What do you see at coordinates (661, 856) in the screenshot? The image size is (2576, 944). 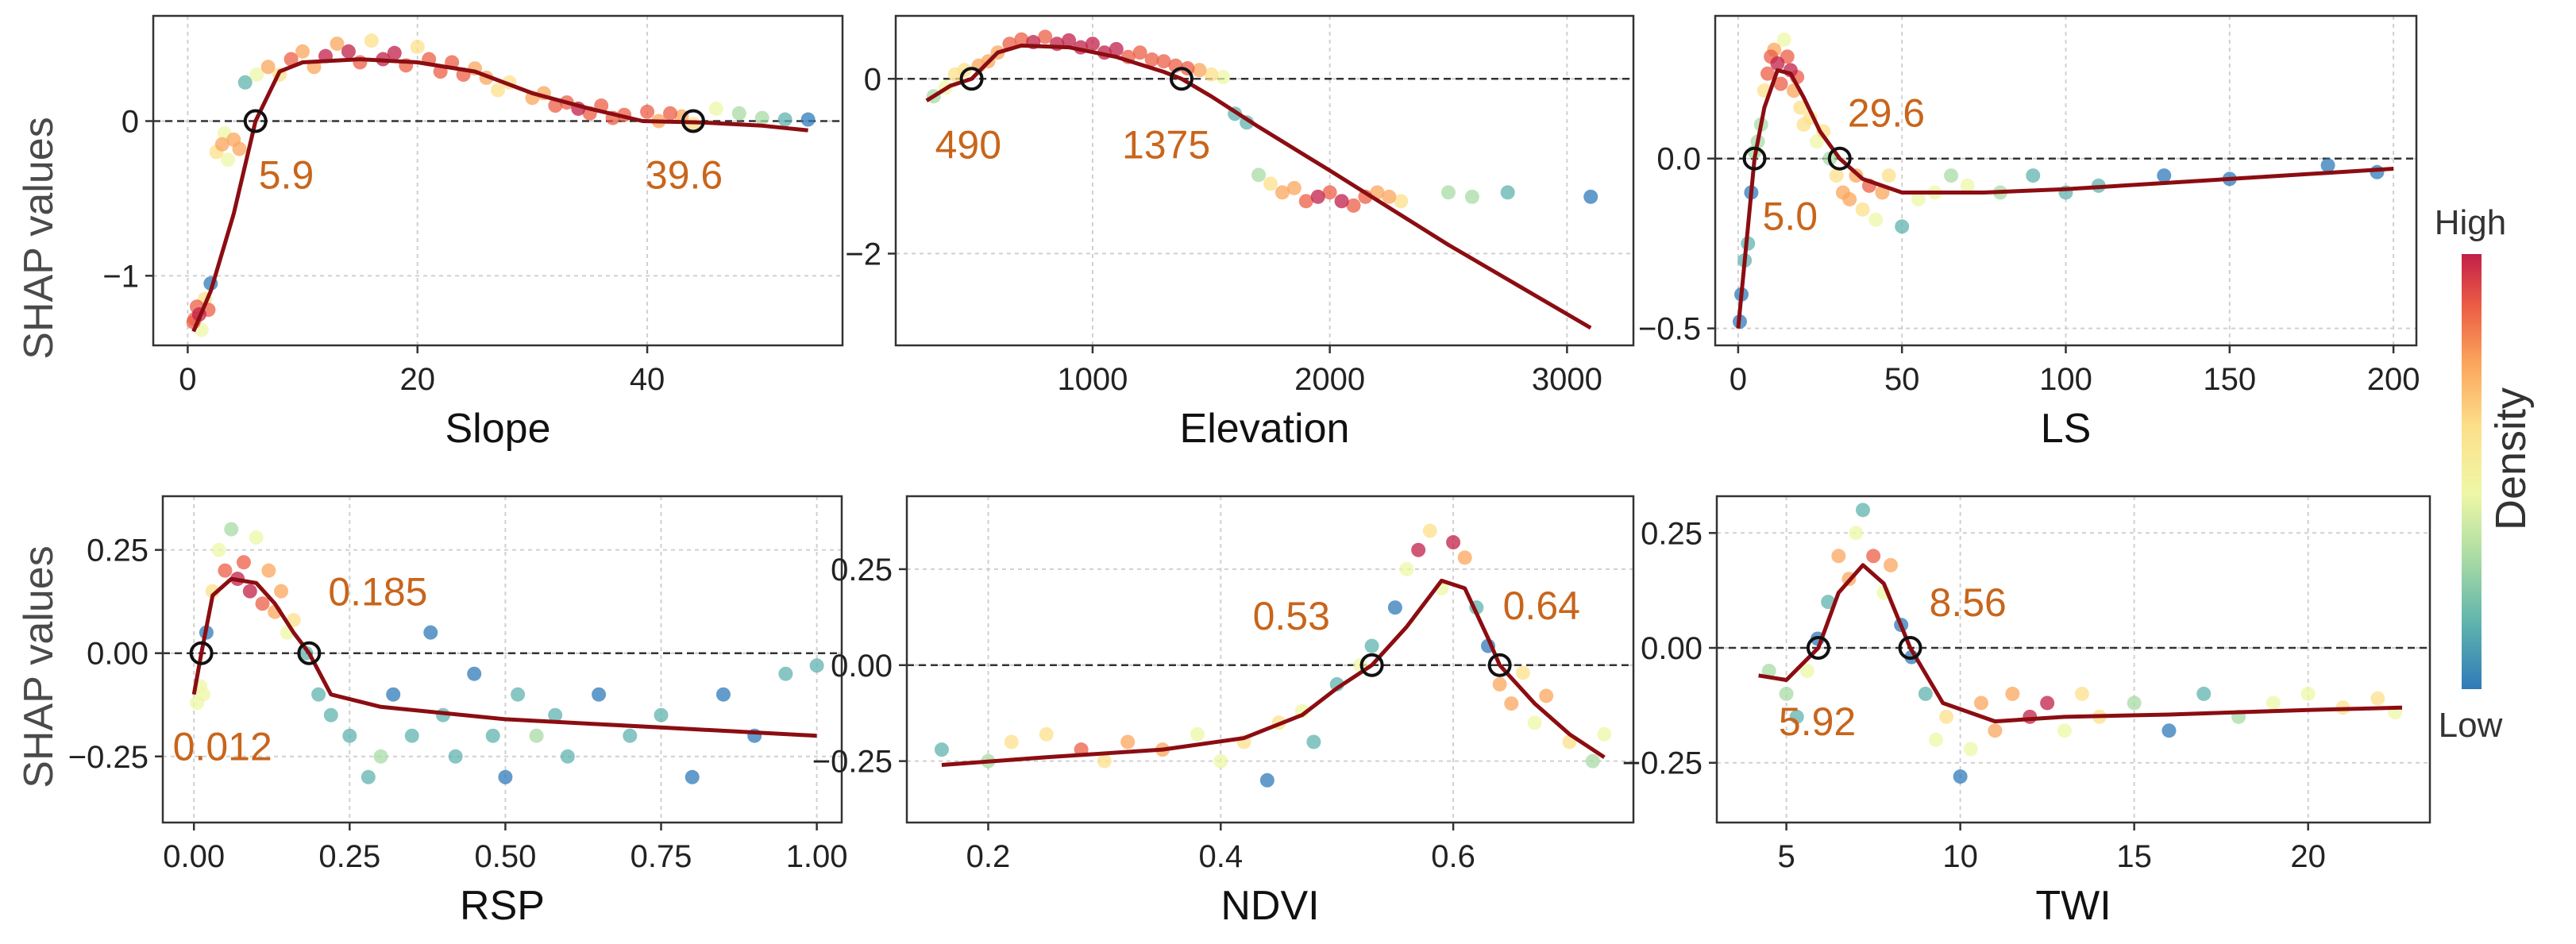 I see `x-tick-label: 0.75` at bounding box center [661, 856].